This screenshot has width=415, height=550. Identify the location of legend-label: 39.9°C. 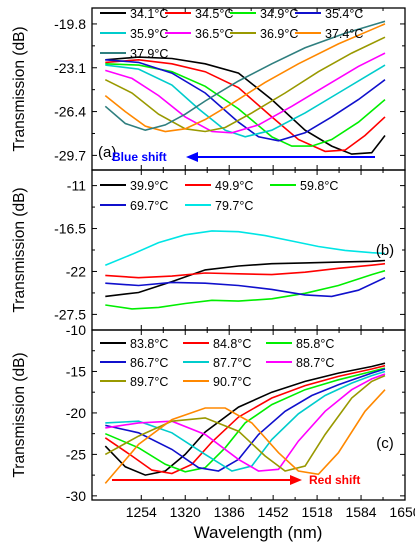
(149, 186).